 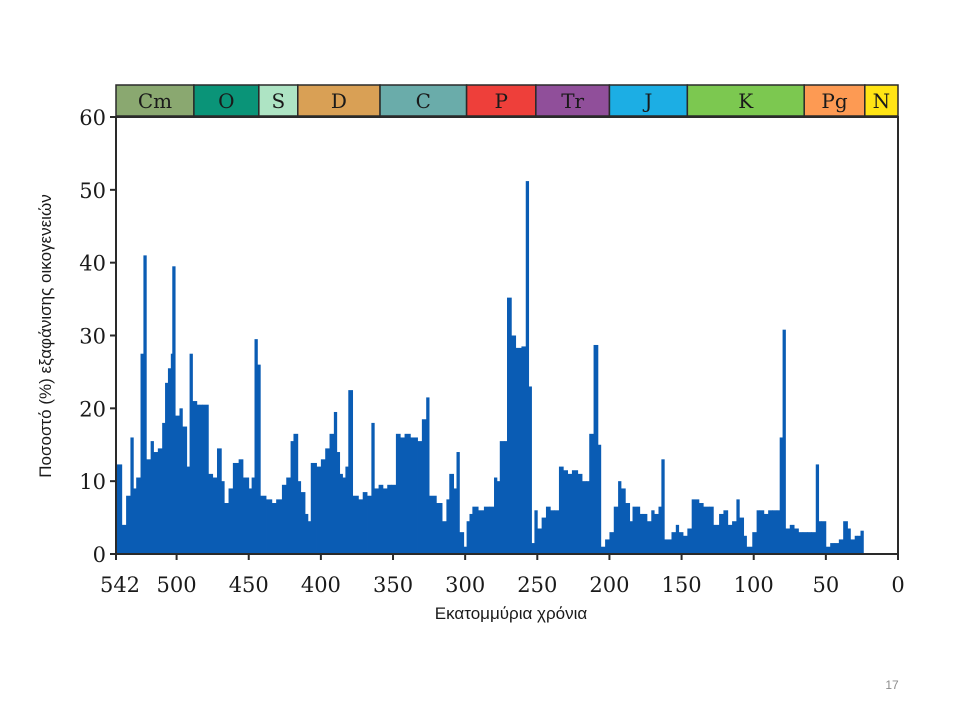 I want to click on period-label: D, so click(x=339, y=101).